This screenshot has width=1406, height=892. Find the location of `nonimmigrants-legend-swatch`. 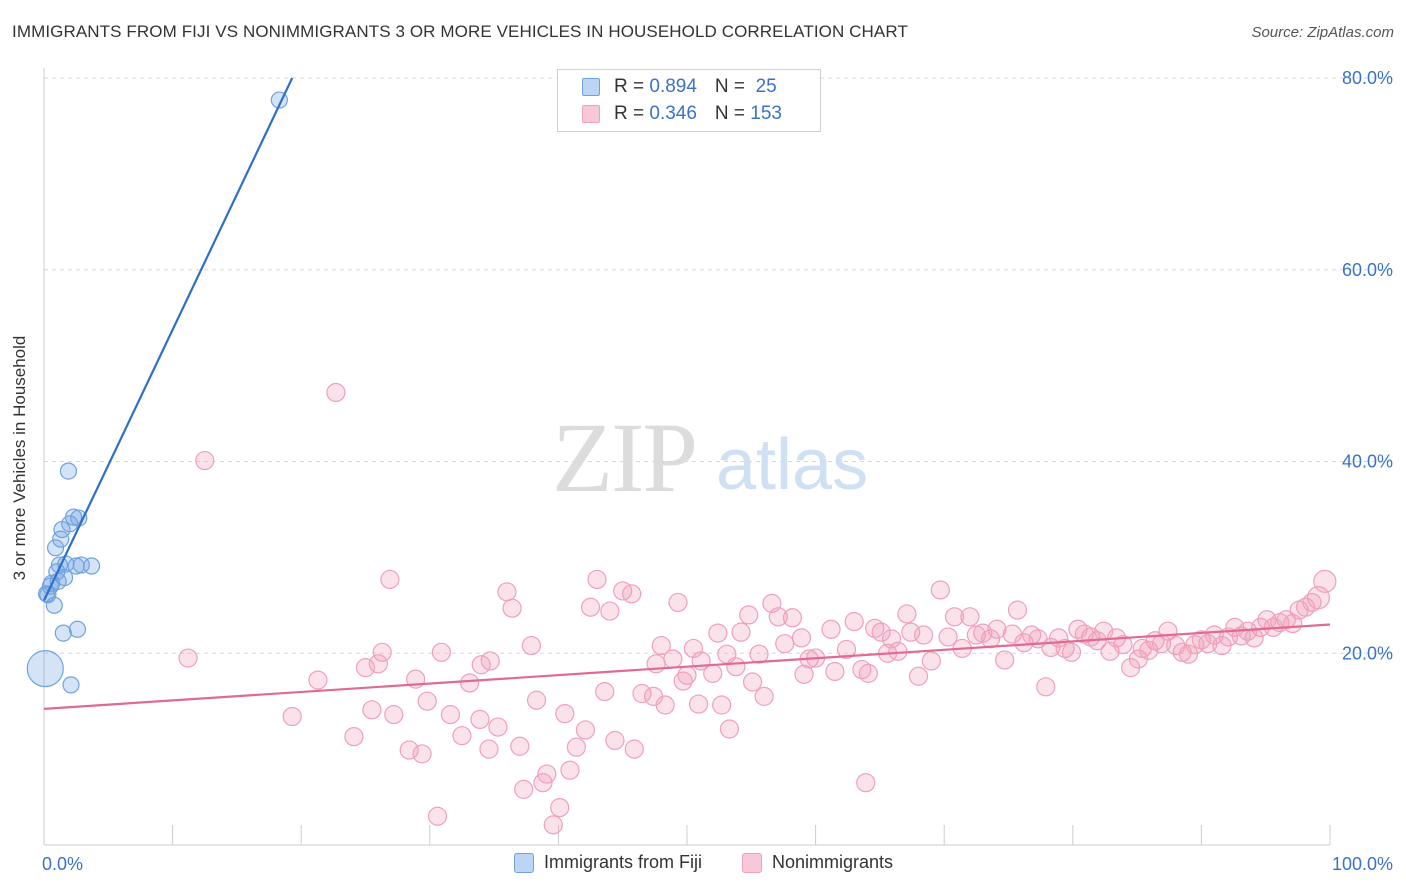

nonimmigrants-legend-swatch is located at coordinates (752, 862).